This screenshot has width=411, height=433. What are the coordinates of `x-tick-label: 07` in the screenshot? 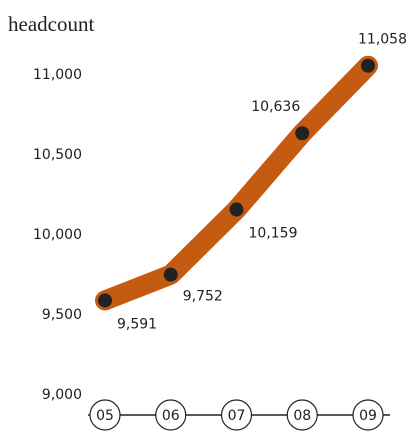 It's located at (237, 416).